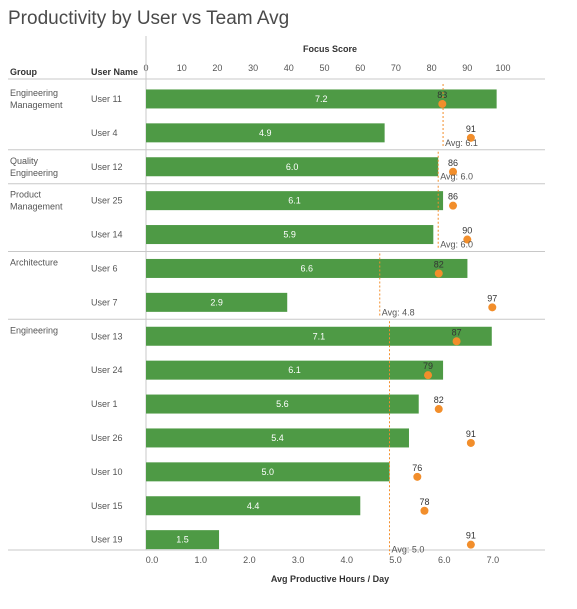 Image resolution: width=577 pixels, height=609 pixels. Describe the element at coordinates (457, 332) in the screenshot. I see `focus-score-label: 87` at that location.